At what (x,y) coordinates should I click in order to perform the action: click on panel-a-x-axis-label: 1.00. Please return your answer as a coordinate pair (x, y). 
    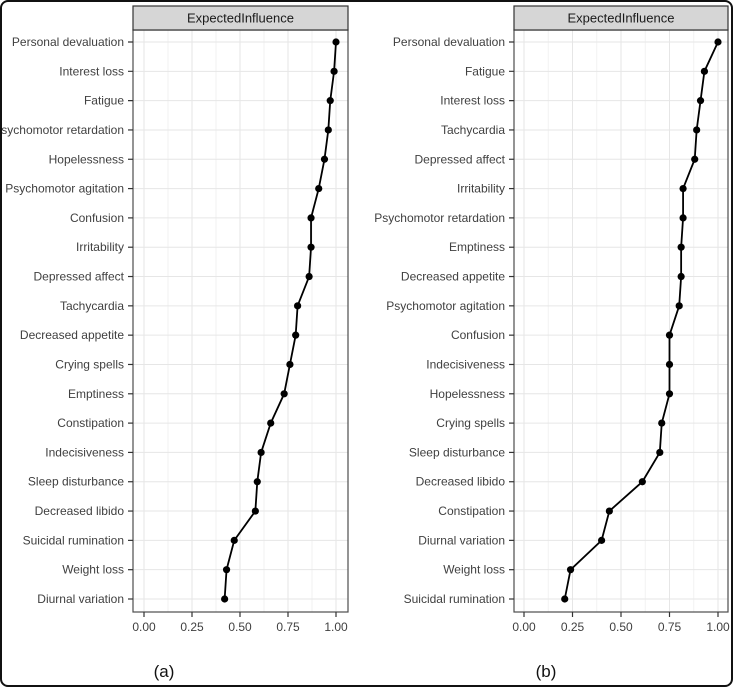
    Looking at the image, I should click on (336, 627).